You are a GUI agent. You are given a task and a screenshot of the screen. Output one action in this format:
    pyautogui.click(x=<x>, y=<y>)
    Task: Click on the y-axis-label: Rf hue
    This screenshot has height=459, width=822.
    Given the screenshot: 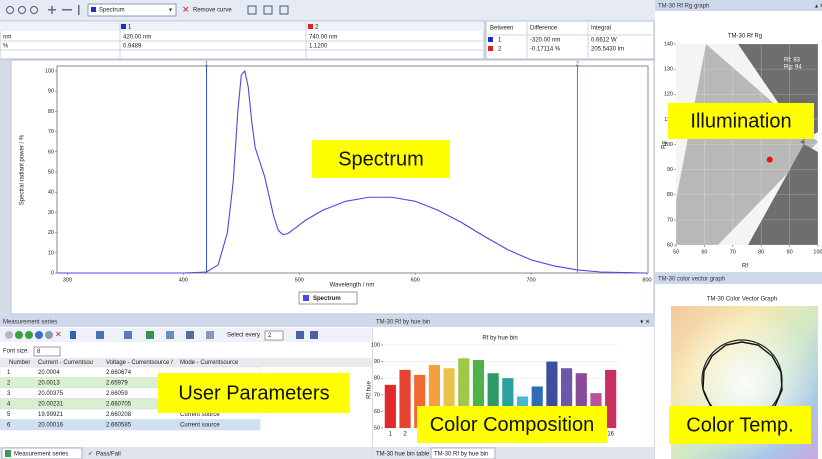 What is the action you would take?
    pyautogui.click(x=370, y=390)
    